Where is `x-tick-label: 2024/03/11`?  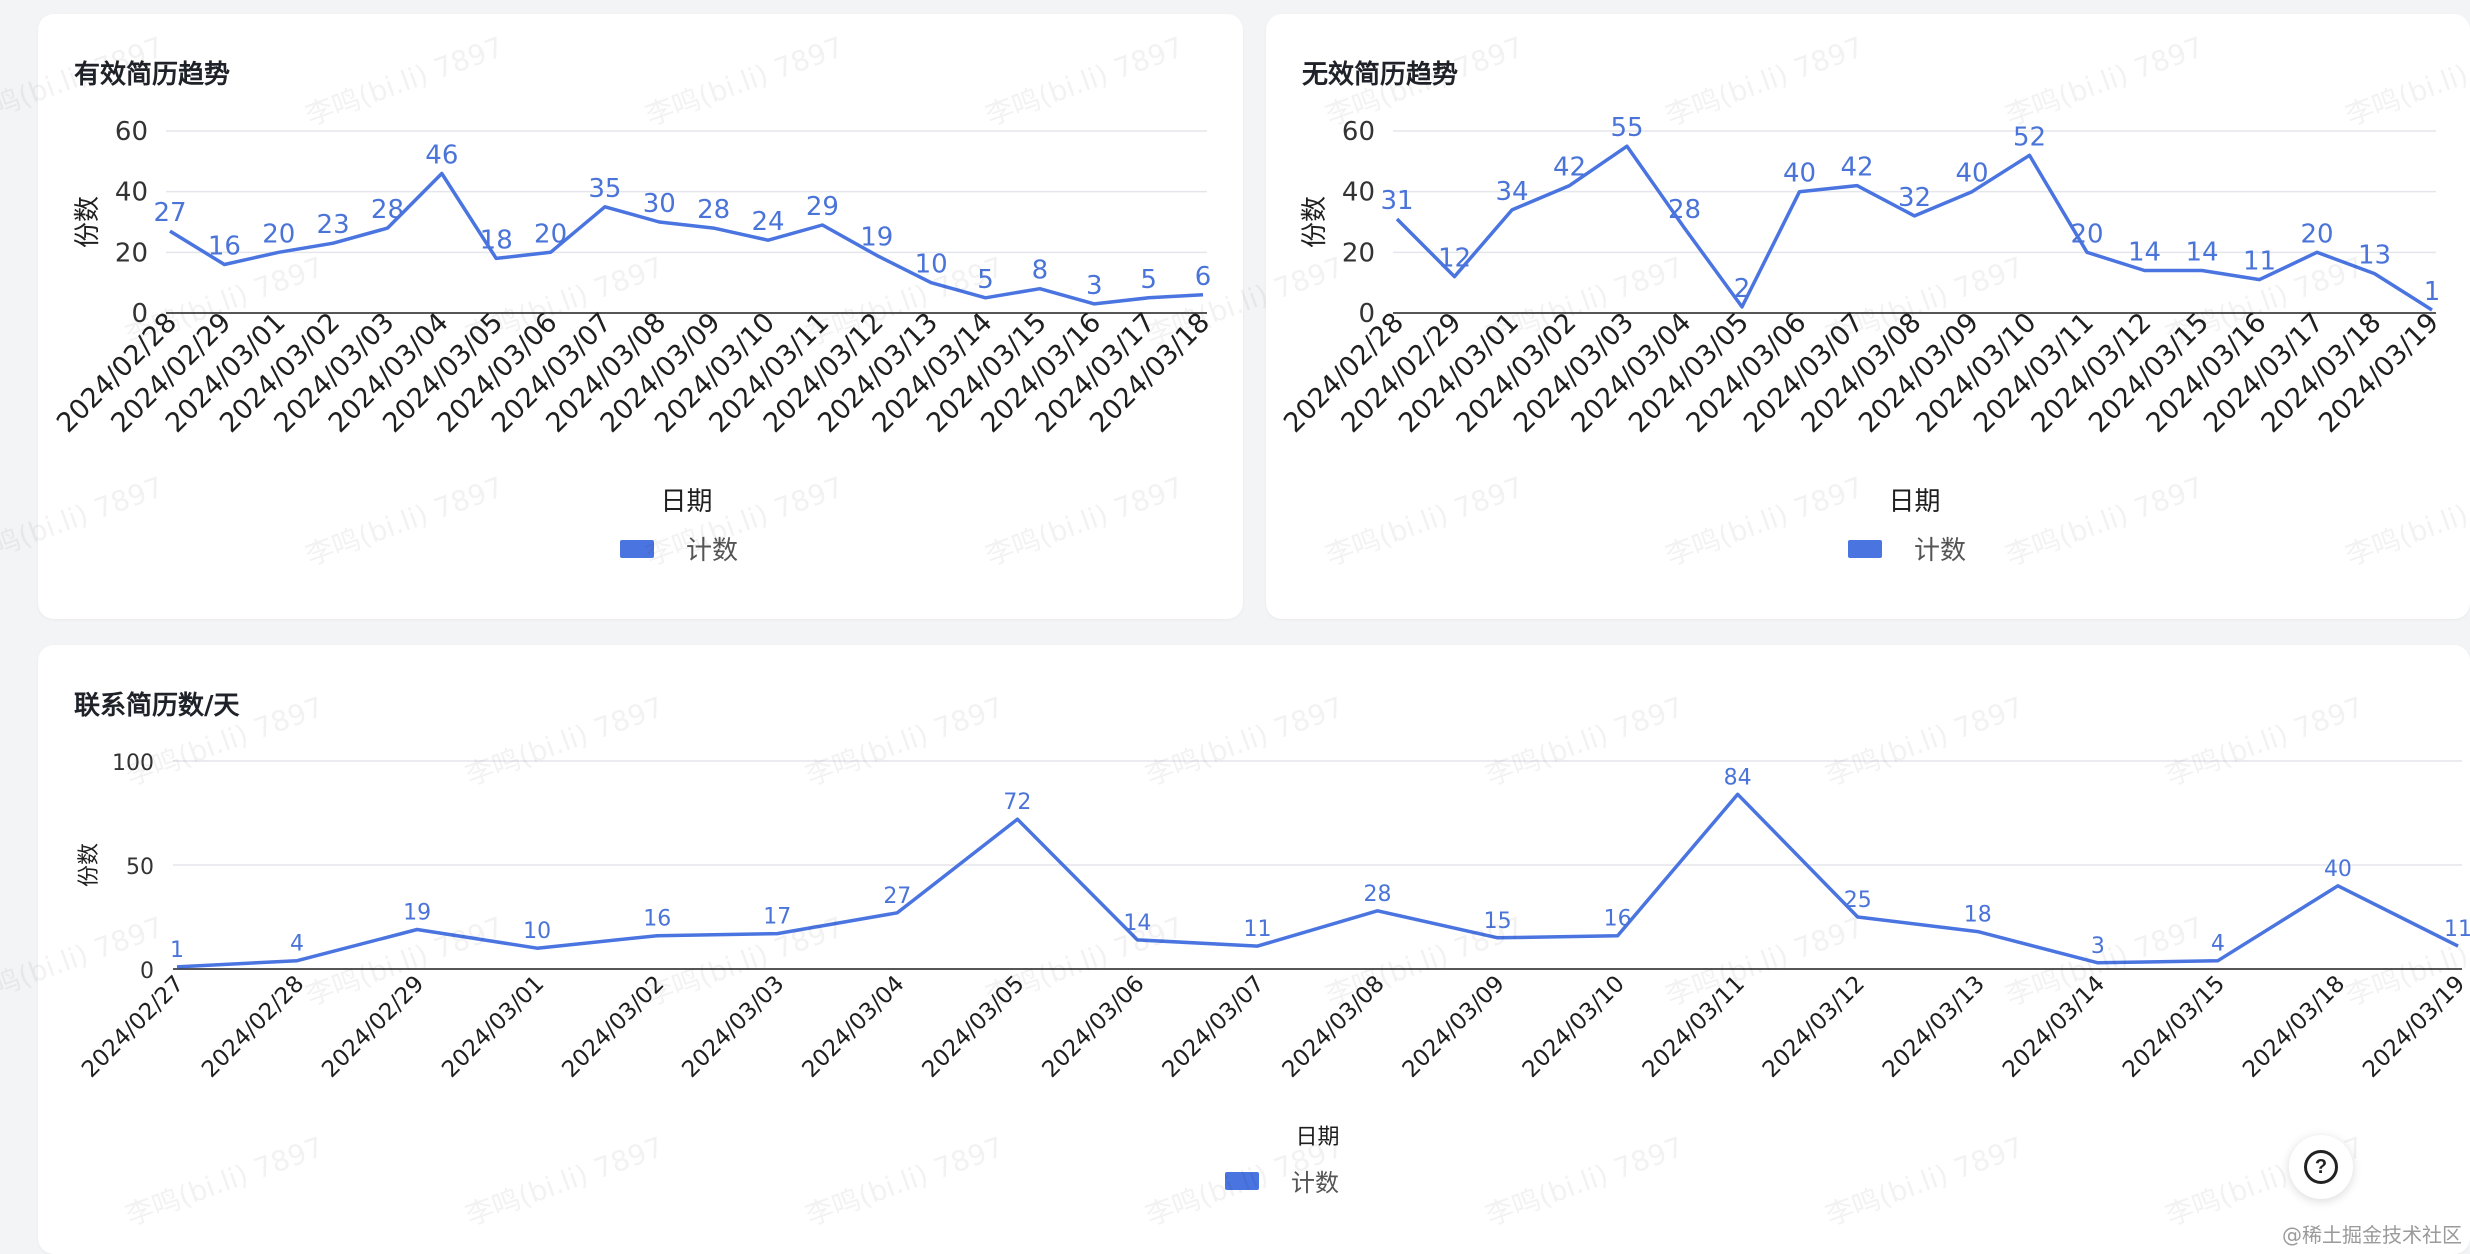 x-tick-label: 2024/03/11 is located at coordinates (1694, 1027).